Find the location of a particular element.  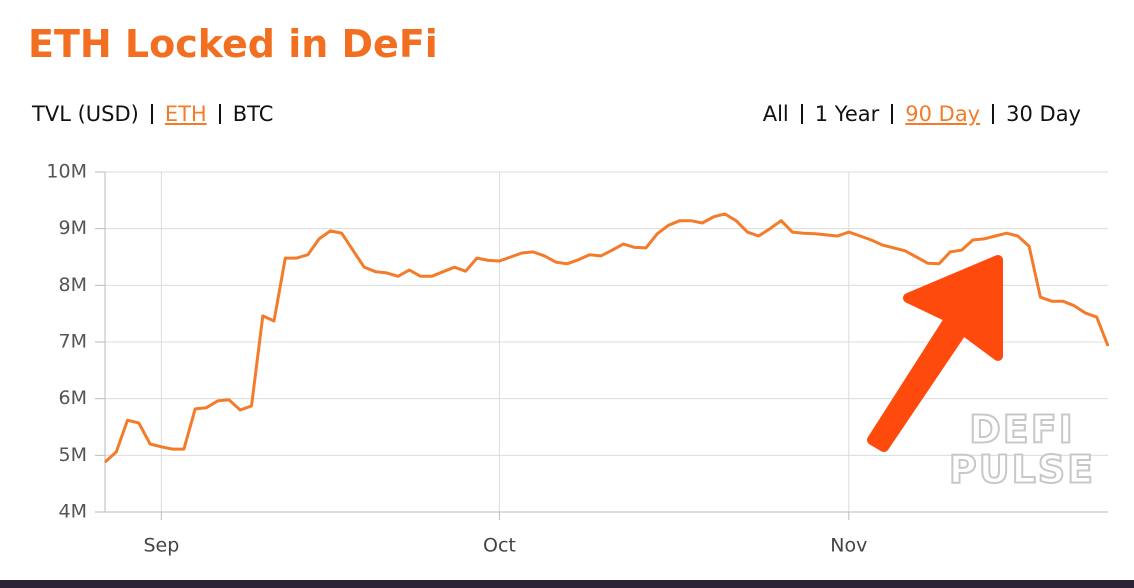

toggle-option: 1 Year is located at coordinates (847, 114).